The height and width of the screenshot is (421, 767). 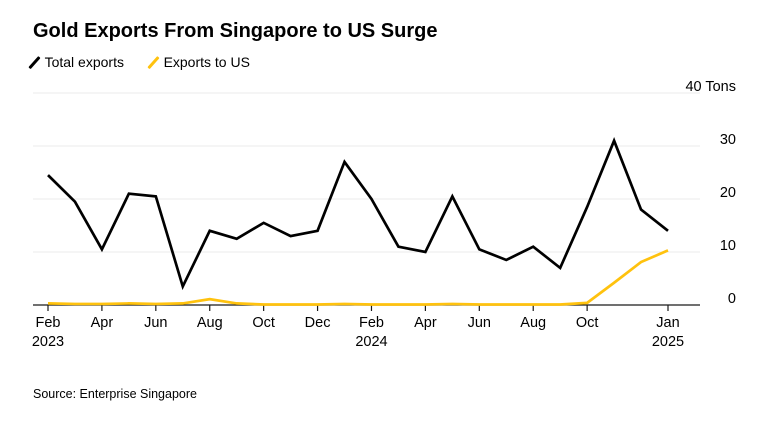 I want to click on x-tick-label: Feb 2023, so click(x=48, y=333).